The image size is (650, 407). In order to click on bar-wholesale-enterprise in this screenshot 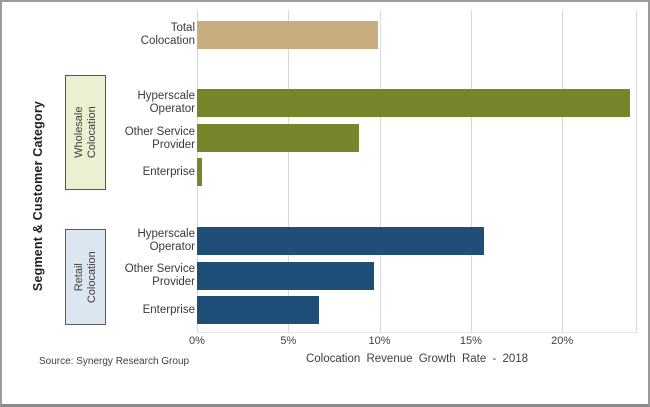, I will do `click(200, 172)`.